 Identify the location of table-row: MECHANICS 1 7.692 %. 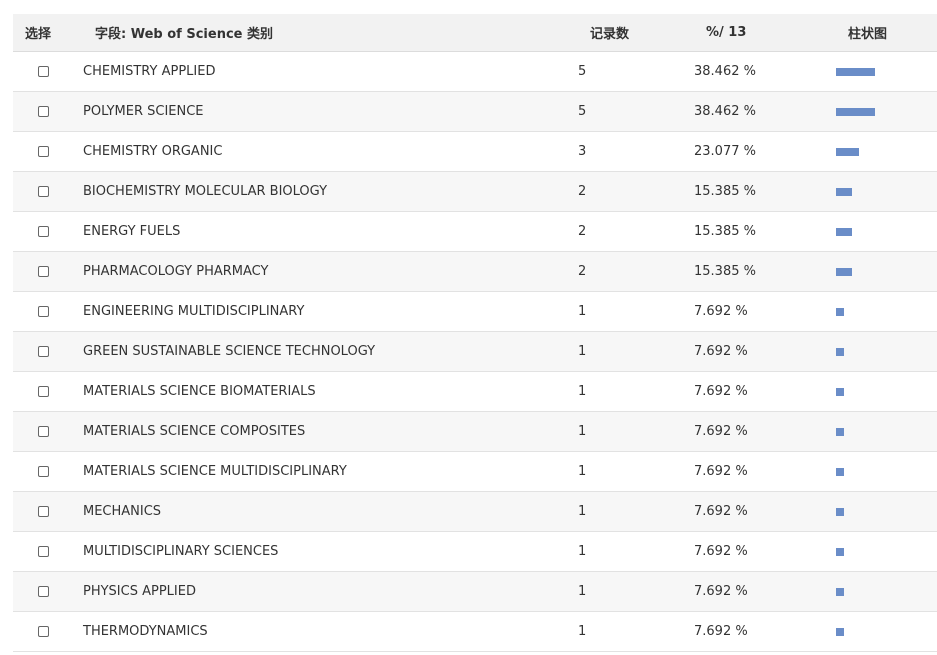
(475, 512).